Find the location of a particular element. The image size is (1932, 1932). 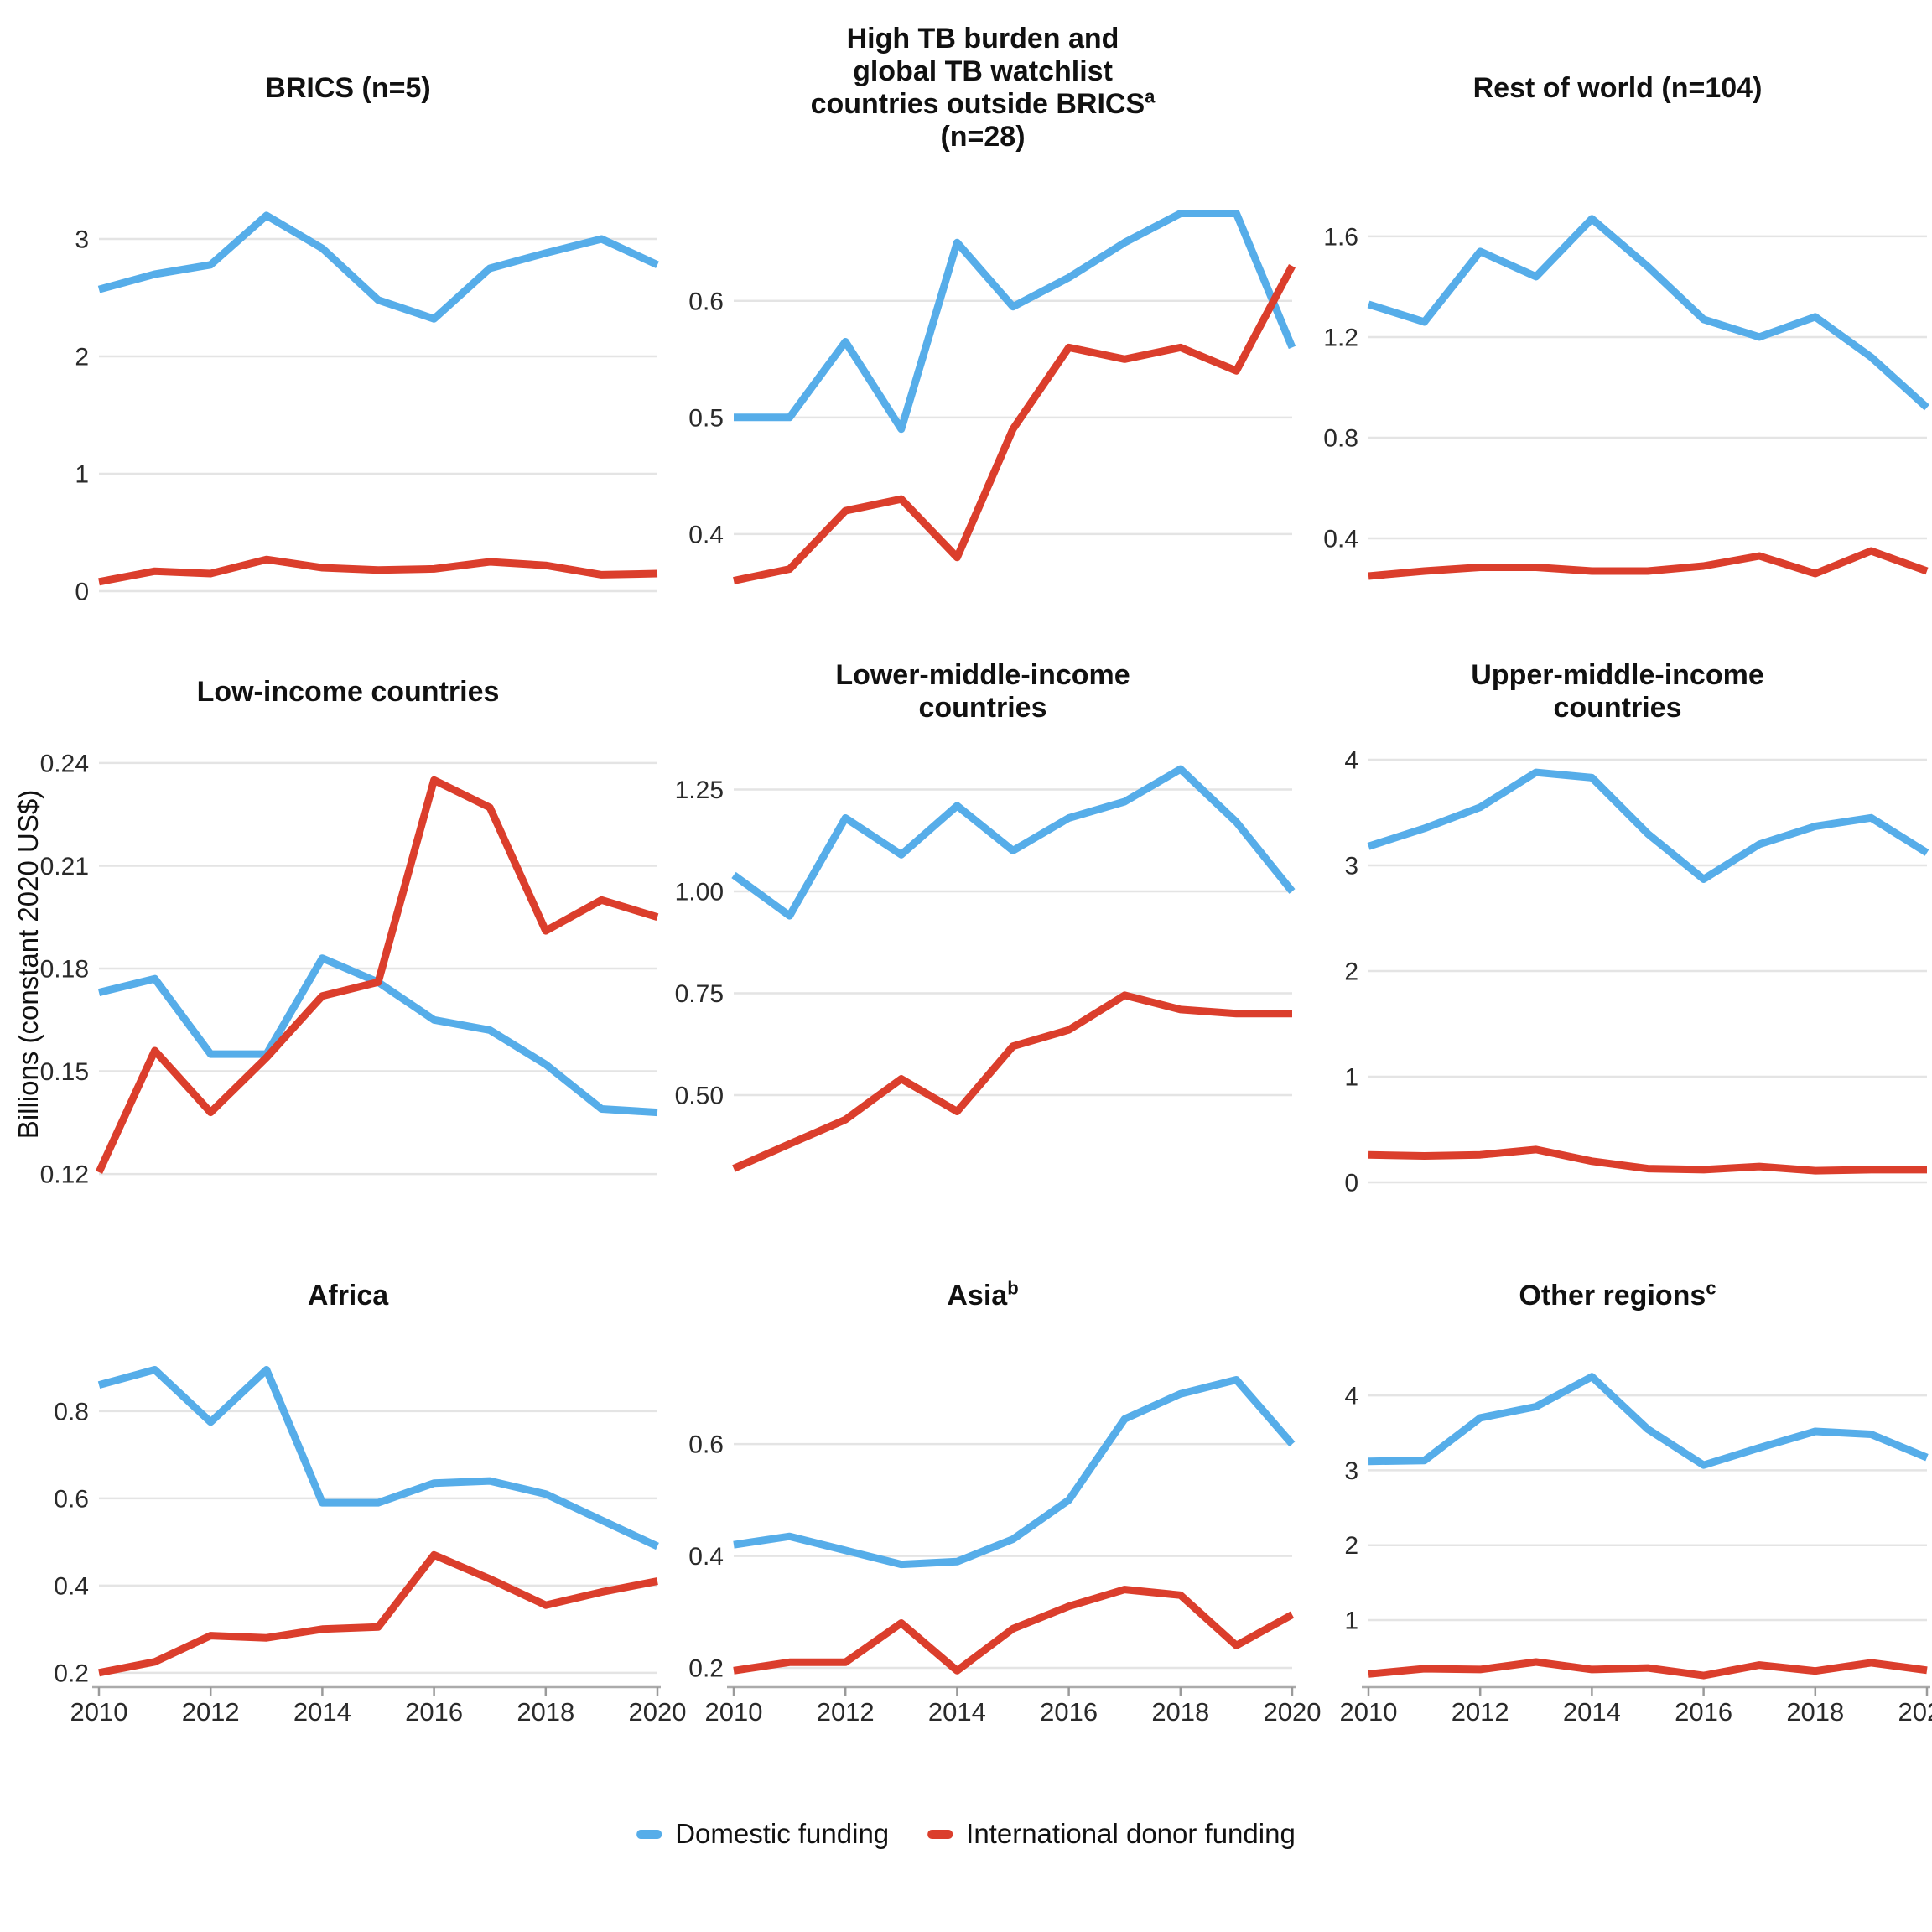

panel-title-line: Africa is located at coordinates (348, 1295).